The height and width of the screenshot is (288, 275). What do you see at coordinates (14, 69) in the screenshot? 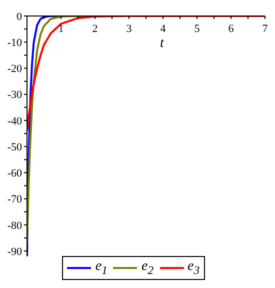
I see `y-tick-label: -20` at bounding box center [14, 69].